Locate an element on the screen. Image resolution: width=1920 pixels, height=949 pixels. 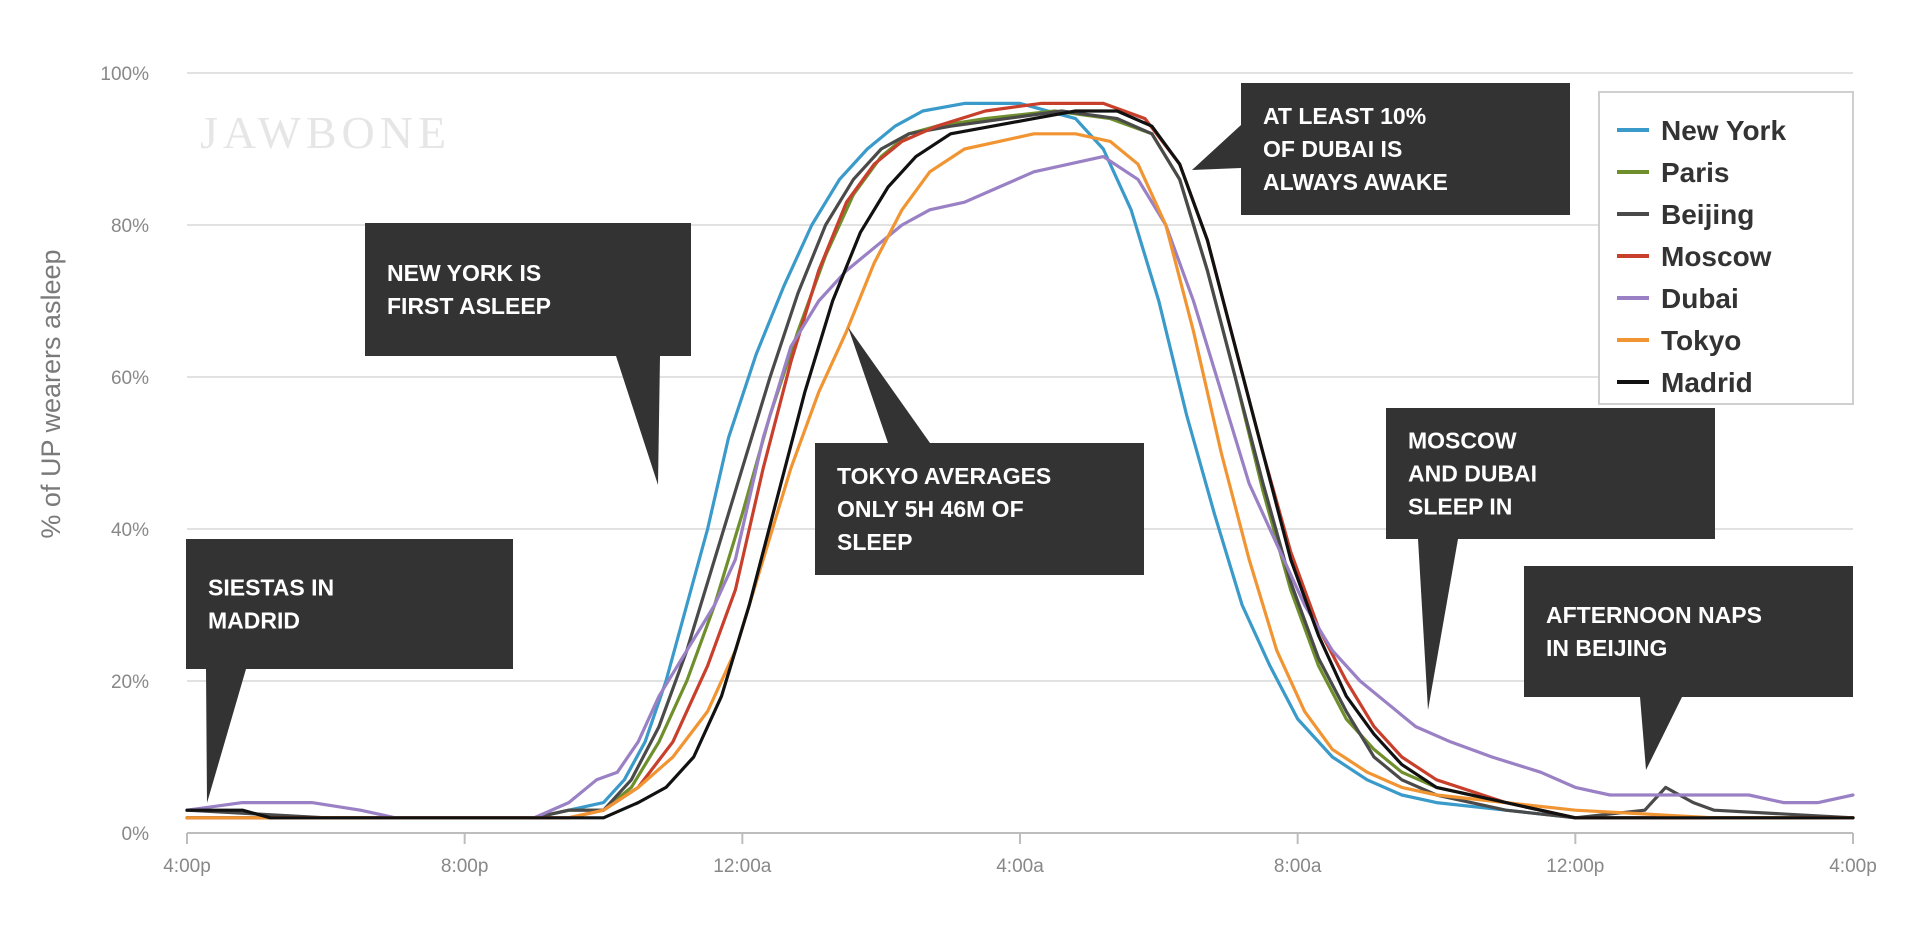
callout-siestas: SIESTAS IN MADRID is located at coordinates (349, 671).